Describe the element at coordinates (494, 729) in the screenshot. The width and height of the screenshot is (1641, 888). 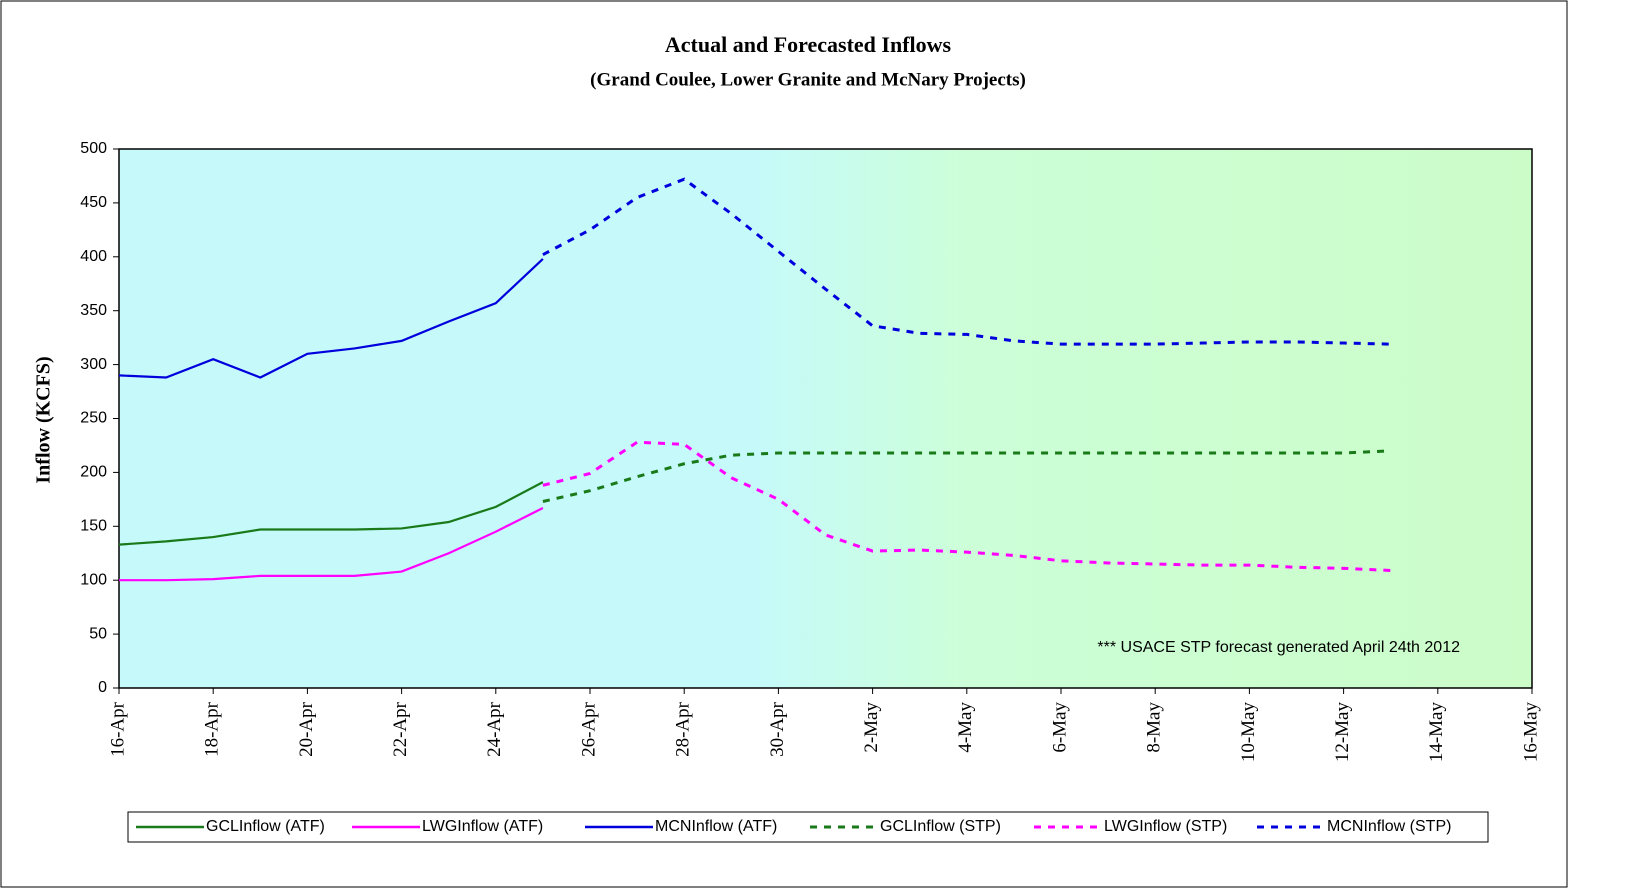
I see `x-tick-label: 24-Apr` at that location.